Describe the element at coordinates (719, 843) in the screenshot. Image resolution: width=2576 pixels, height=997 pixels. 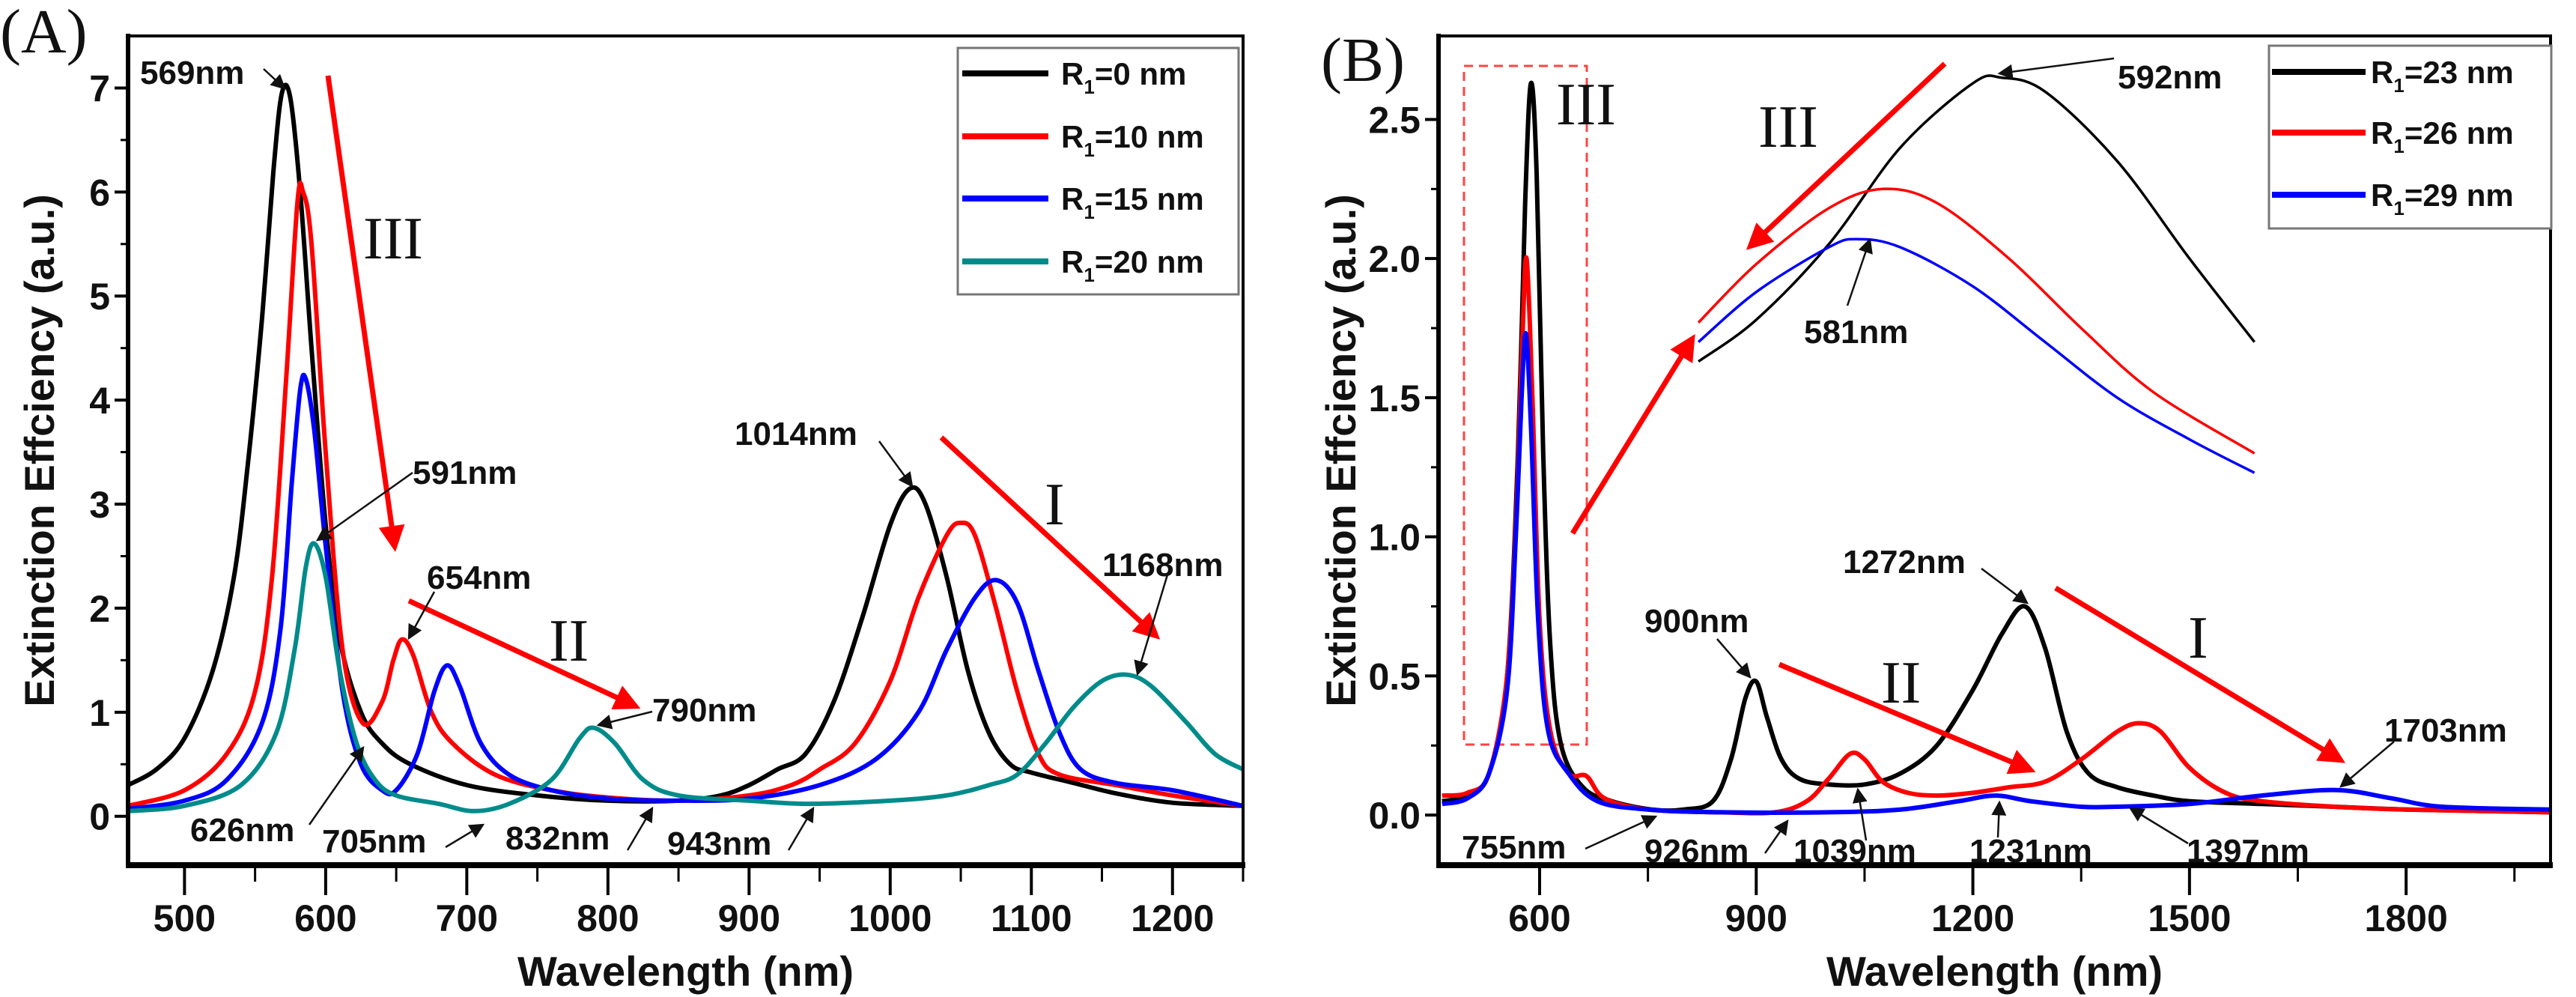
I see `peak-annotation: 943nm` at that location.